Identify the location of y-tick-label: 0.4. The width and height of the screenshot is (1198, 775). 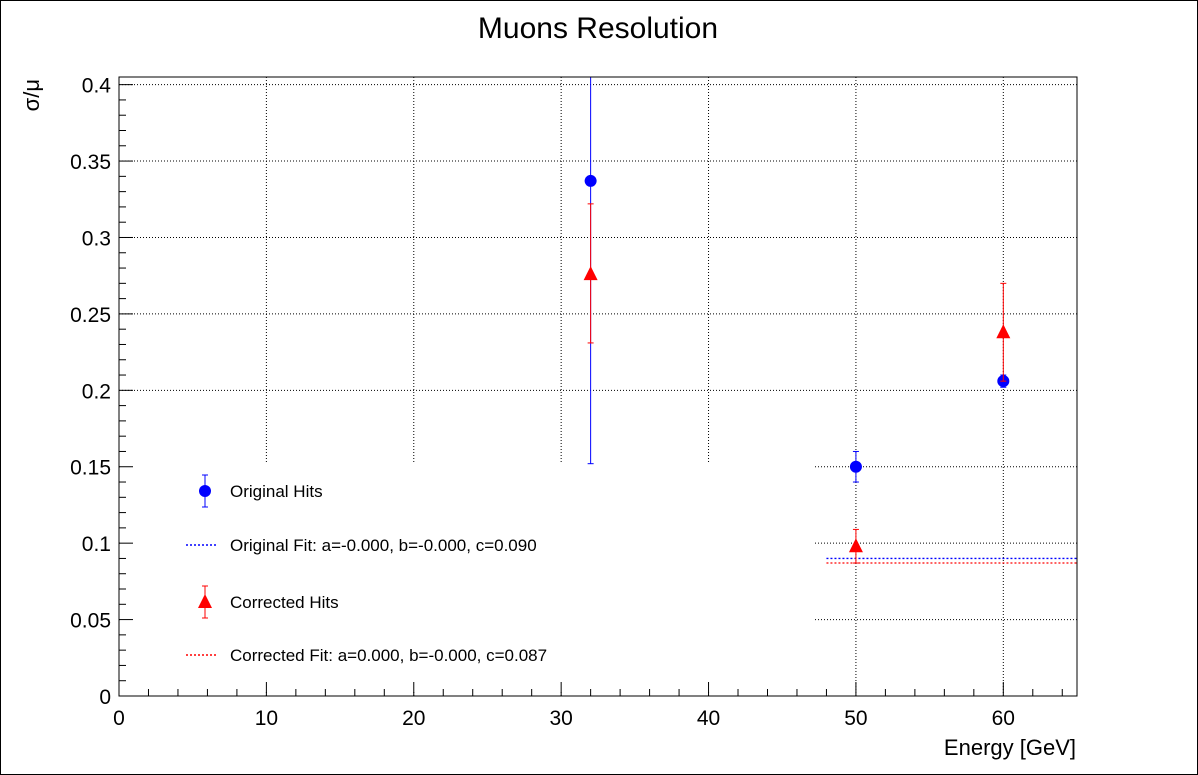
(97, 86).